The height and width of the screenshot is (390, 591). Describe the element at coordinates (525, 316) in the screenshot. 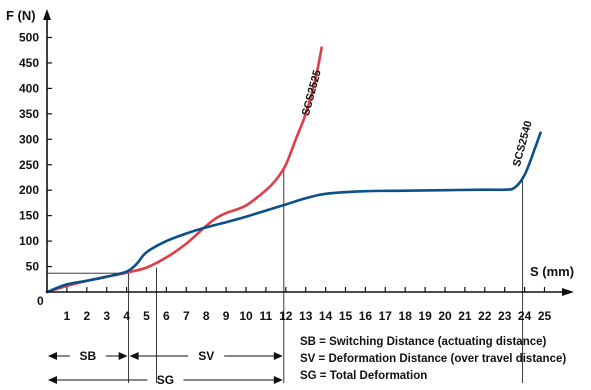

I see `x-tick-label: 24` at that location.